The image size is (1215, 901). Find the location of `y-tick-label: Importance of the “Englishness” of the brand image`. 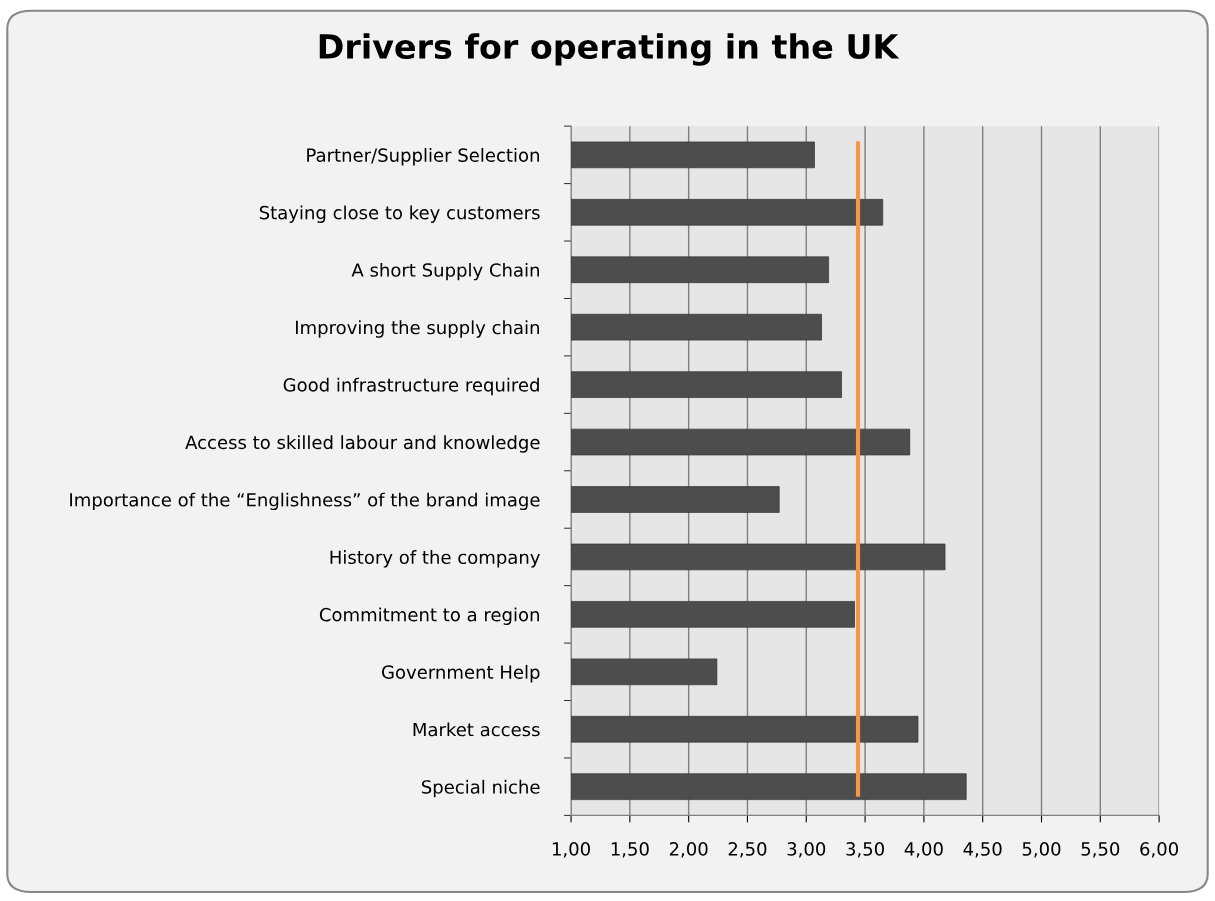

y-tick-label: Importance of the “Englishness” of the brand image is located at coordinates (305, 501).